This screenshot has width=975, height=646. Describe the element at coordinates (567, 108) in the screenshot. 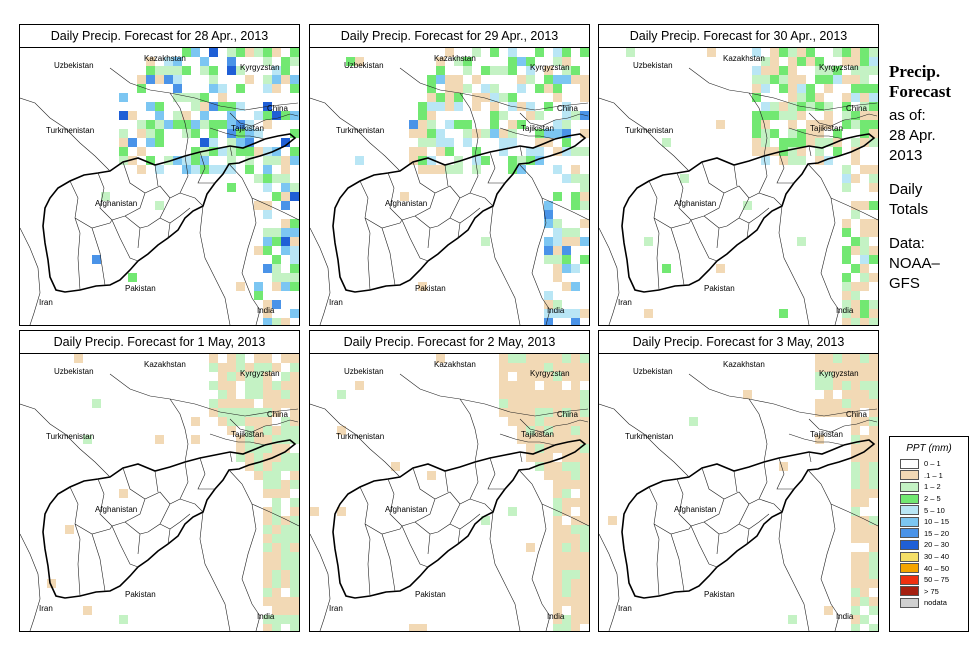

I see `country-label-china: China` at that location.